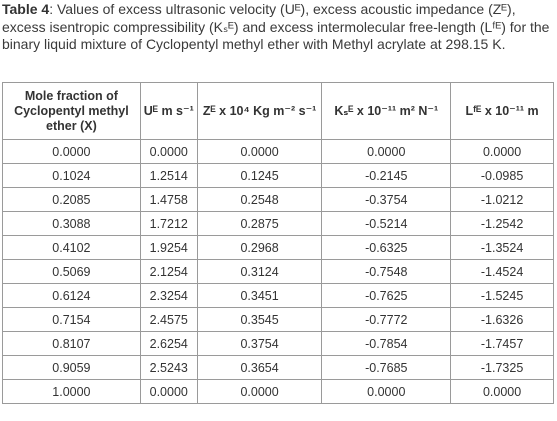 This screenshot has height=421, width=557. Describe the element at coordinates (259, 319) in the screenshot. I see `cell-acoustic-impedance: 0.3545` at that location.